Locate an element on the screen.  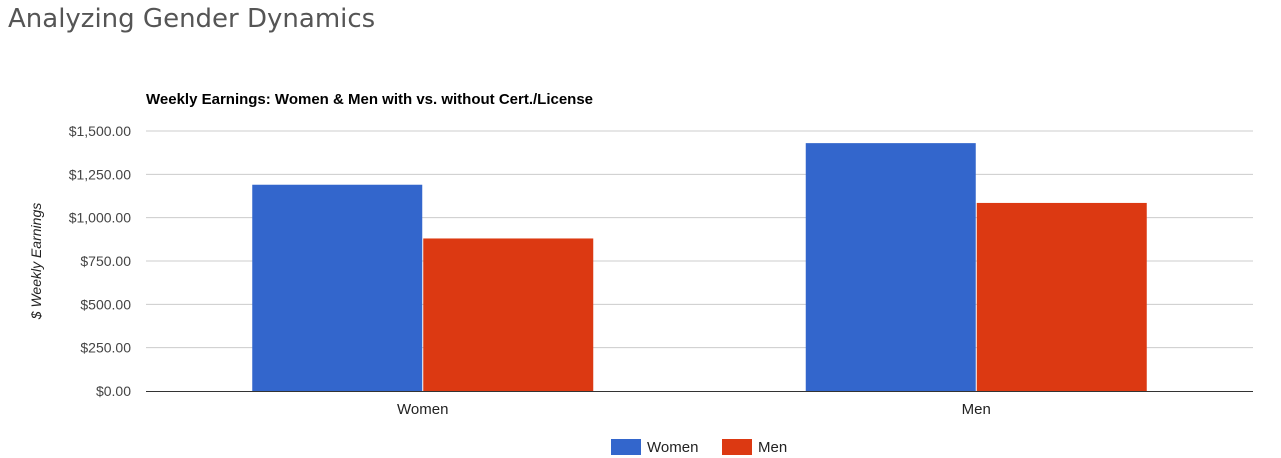
legend-label-women: Women is located at coordinates (672, 447).